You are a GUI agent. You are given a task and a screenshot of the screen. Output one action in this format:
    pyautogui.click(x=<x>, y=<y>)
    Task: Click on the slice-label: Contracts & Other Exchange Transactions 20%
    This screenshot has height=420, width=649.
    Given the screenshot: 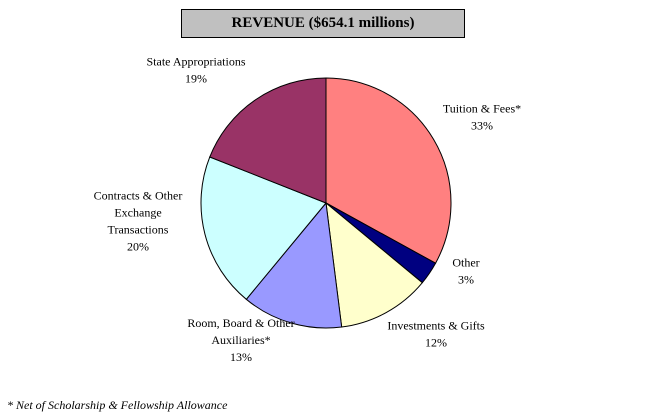 What is the action you would take?
    pyautogui.click(x=138, y=221)
    